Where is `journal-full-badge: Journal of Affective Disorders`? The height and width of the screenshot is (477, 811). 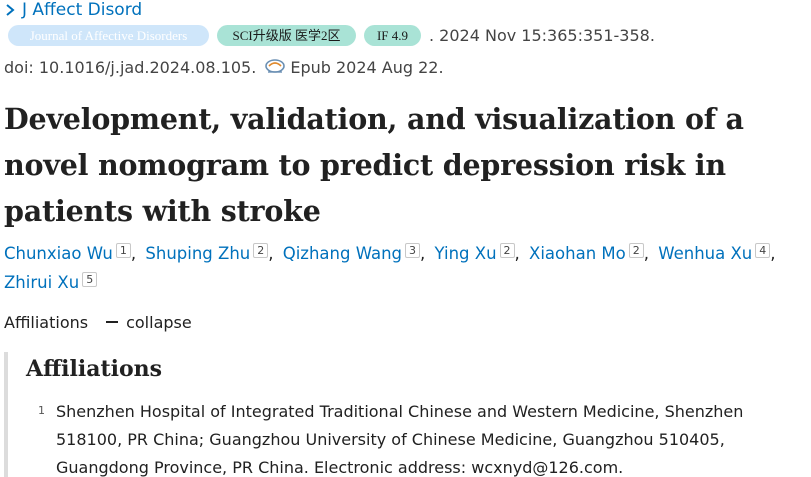 journal-full-badge: Journal of Affective Disorders is located at coordinates (108, 35).